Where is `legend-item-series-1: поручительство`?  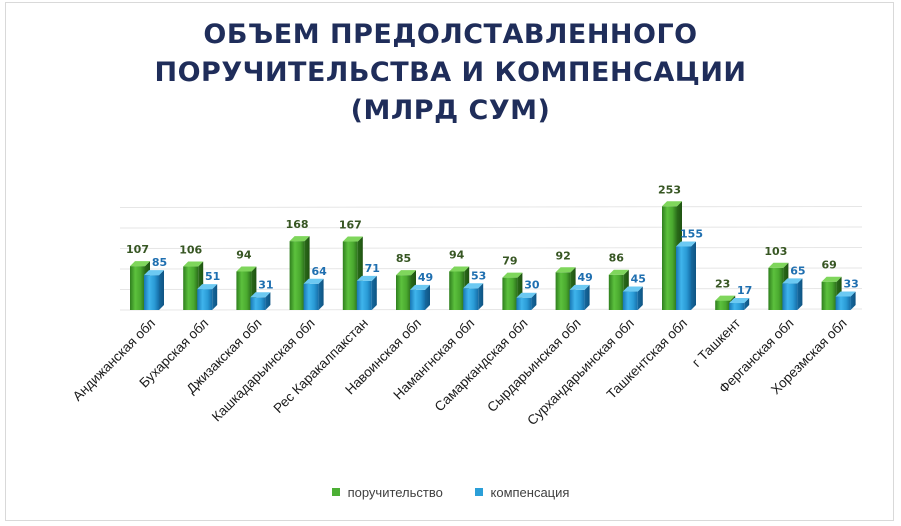 legend-item-series-1: поручительство is located at coordinates (387, 492).